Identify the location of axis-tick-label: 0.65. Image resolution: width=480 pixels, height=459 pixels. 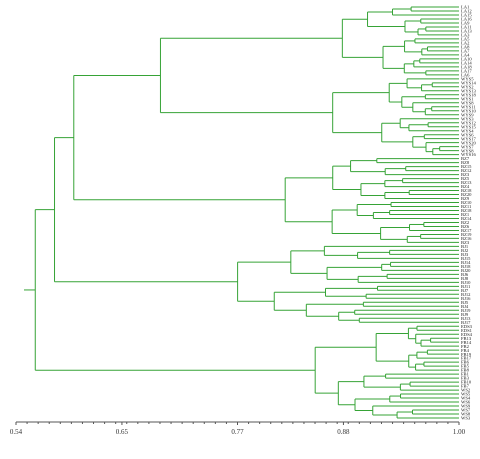
(122, 432).